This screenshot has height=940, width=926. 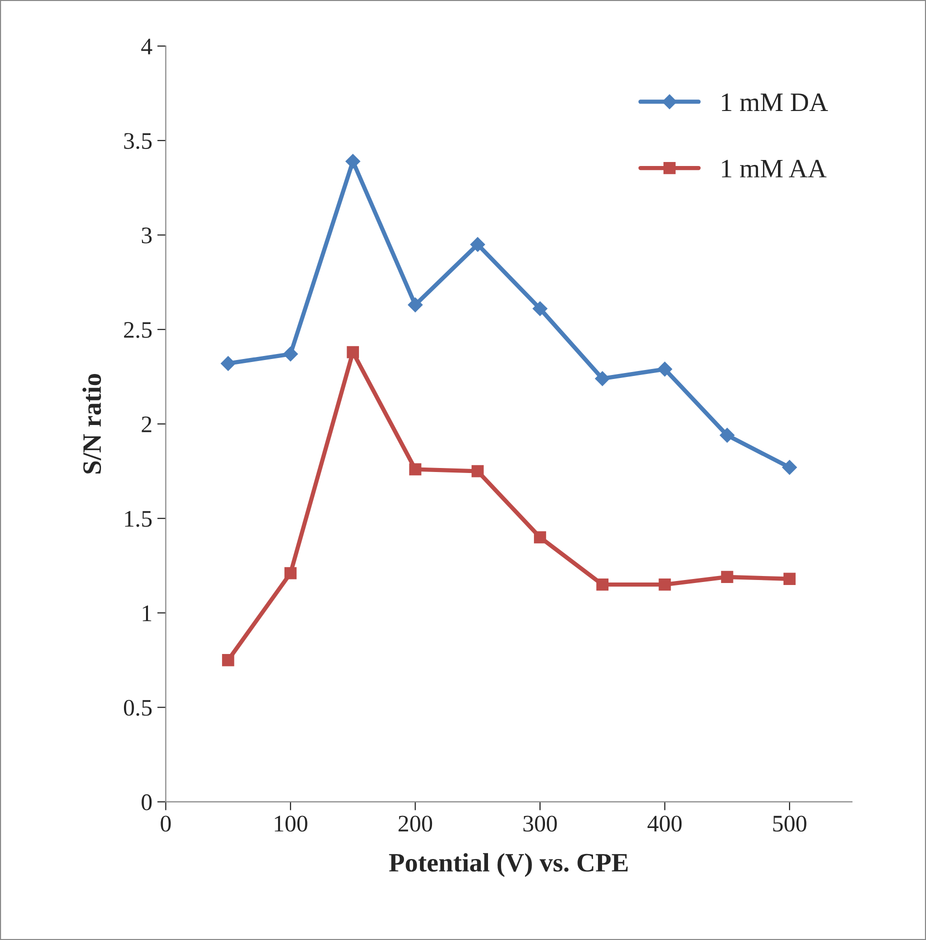 I want to click on x-tick-label: 0, so click(x=165, y=824).